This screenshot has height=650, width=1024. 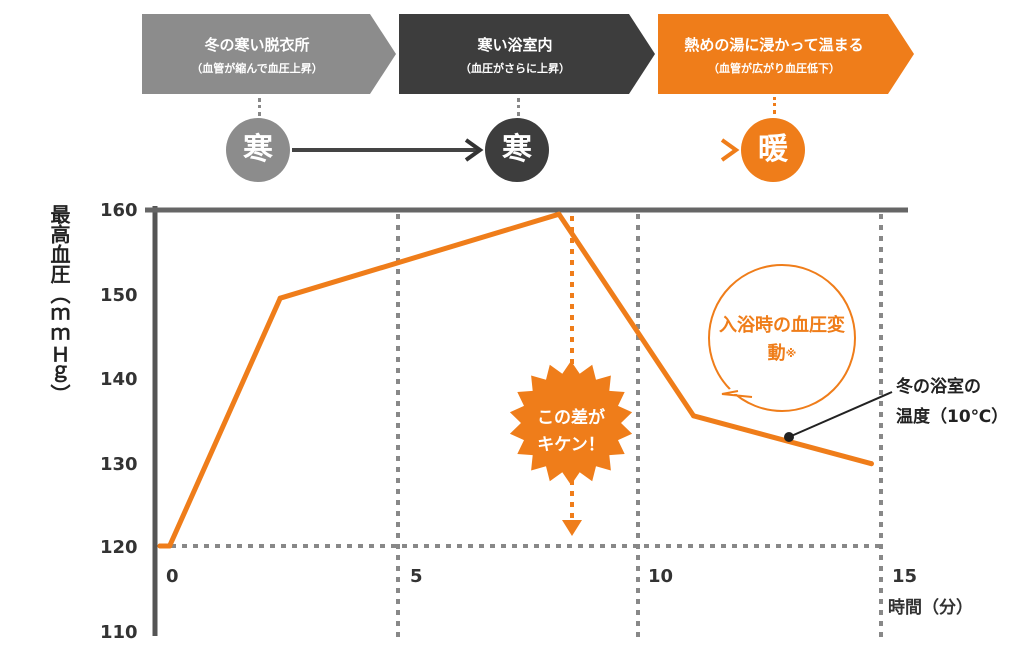 I want to click on state-warm: 暖, so click(x=773, y=150).